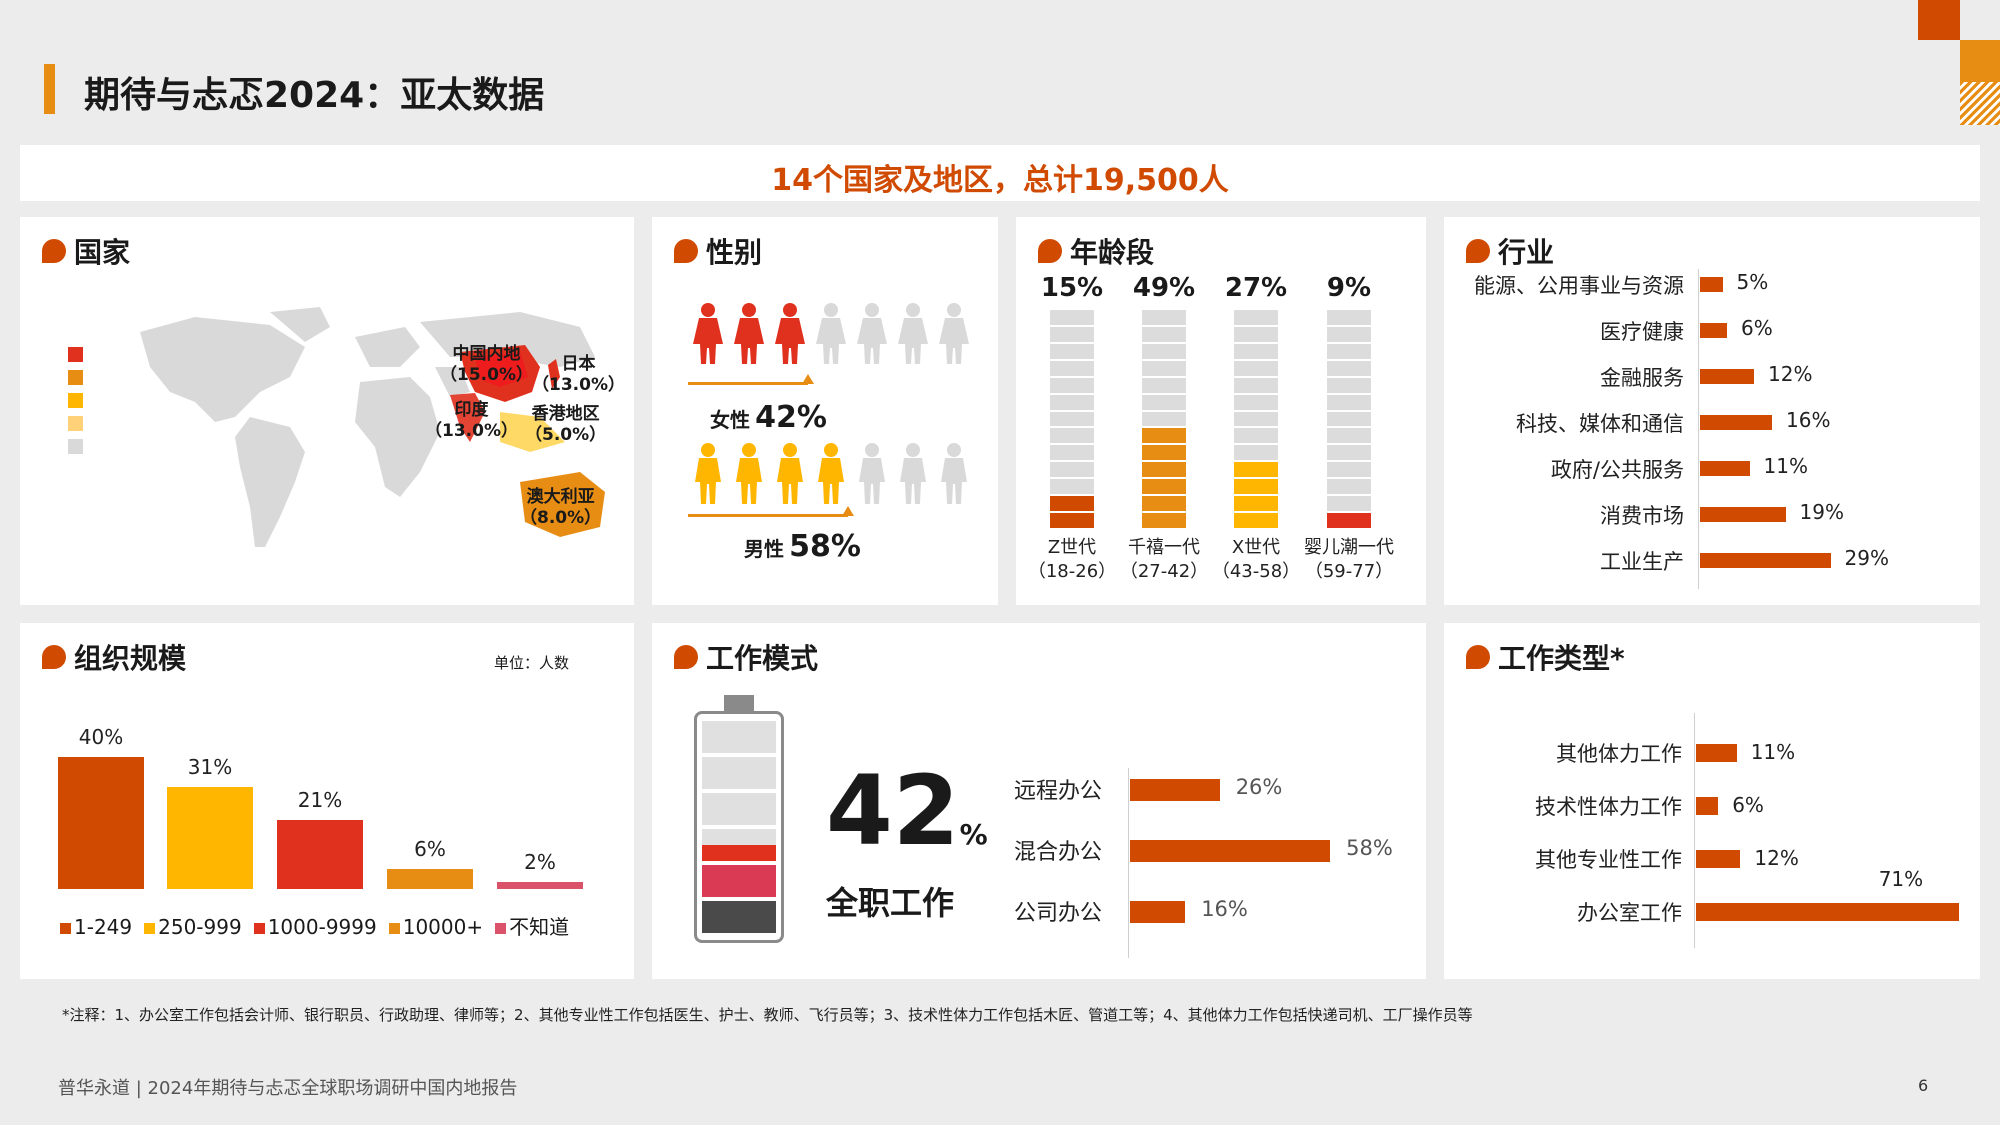 The width and height of the screenshot is (2000, 1125). I want to click on industry-label: 政府/公共服务, so click(1617, 470).